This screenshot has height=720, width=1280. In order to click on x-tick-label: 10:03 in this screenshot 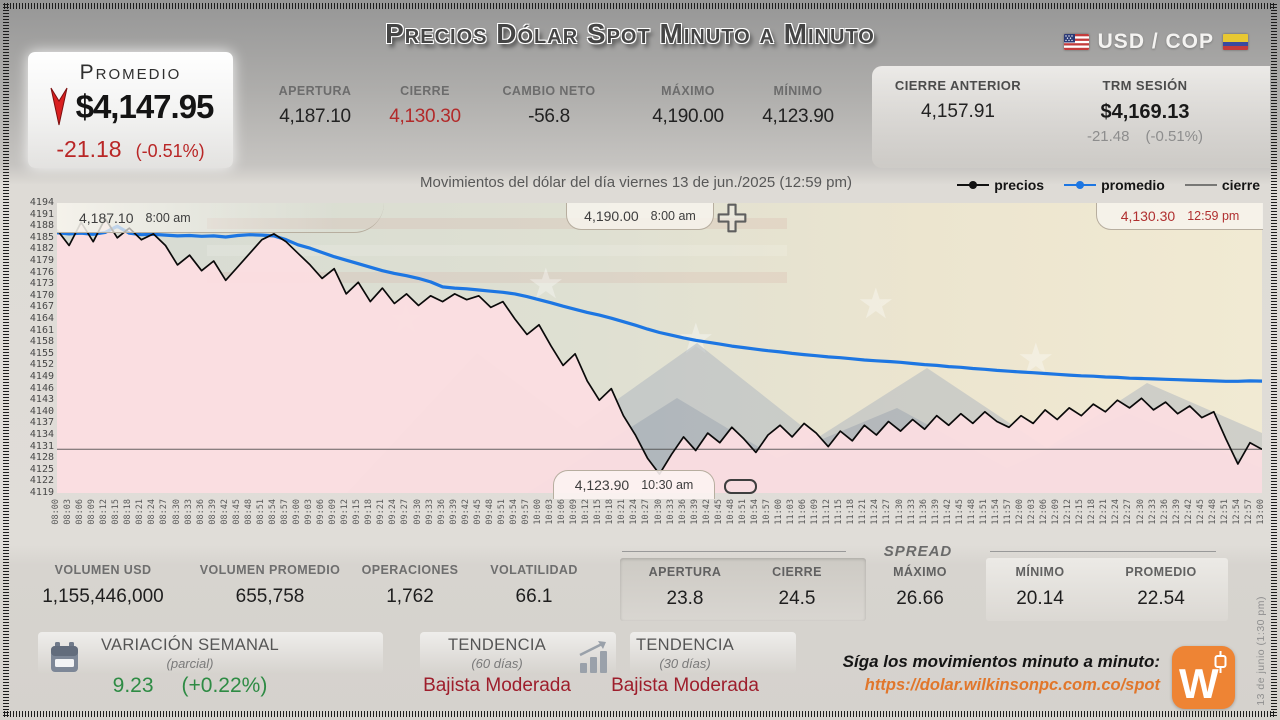, I will do `click(550, 512)`.